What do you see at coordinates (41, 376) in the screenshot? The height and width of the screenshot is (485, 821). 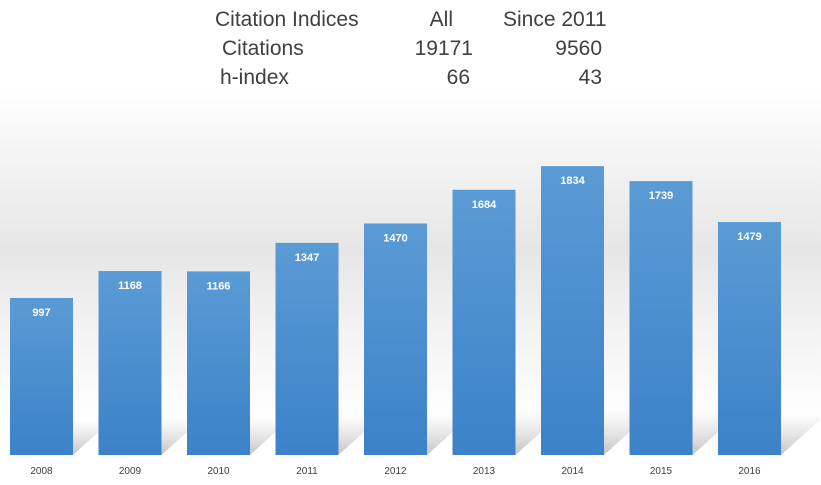 I see `bar-2008` at bounding box center [41, 376].